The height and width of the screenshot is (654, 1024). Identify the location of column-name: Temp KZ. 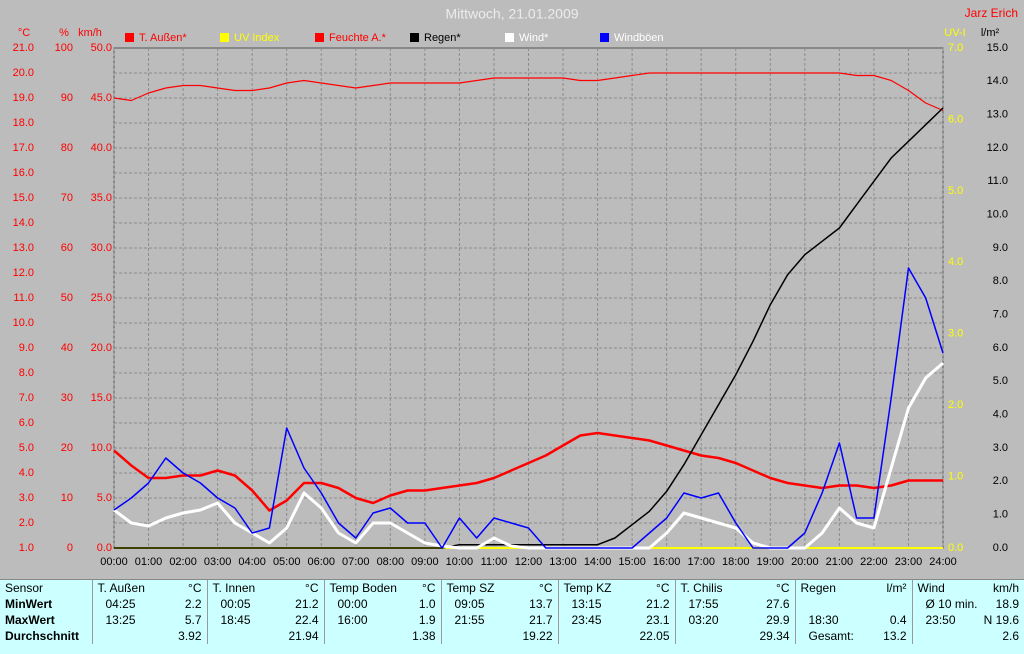
(587, 588).